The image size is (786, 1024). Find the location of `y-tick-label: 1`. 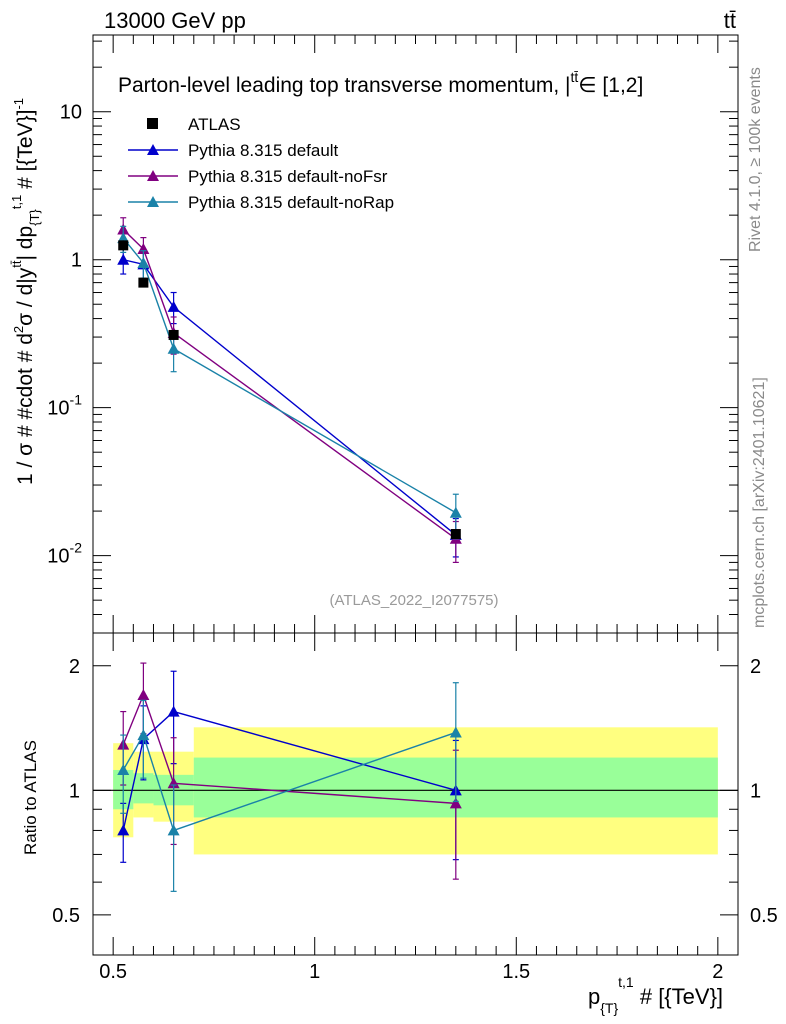

y-tick-label: 1 is located at coordinates (76, 261).